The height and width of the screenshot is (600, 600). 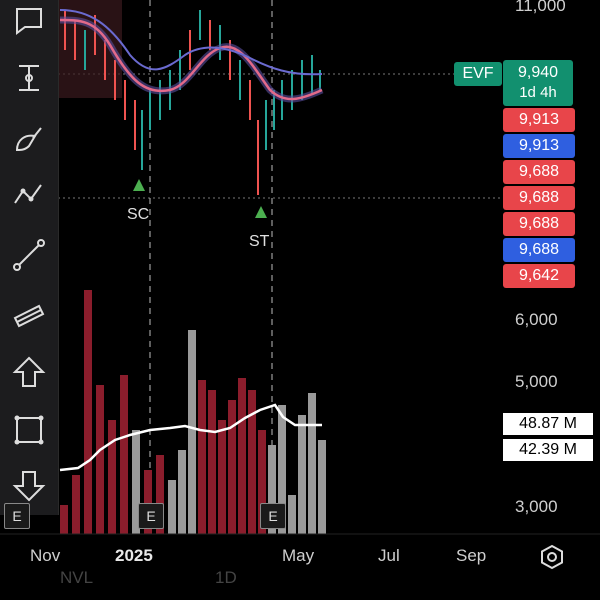 What do you see at coordinates (29, 316) in the screenshot?
I see `channel-icon` at bounding box center [29, 316].